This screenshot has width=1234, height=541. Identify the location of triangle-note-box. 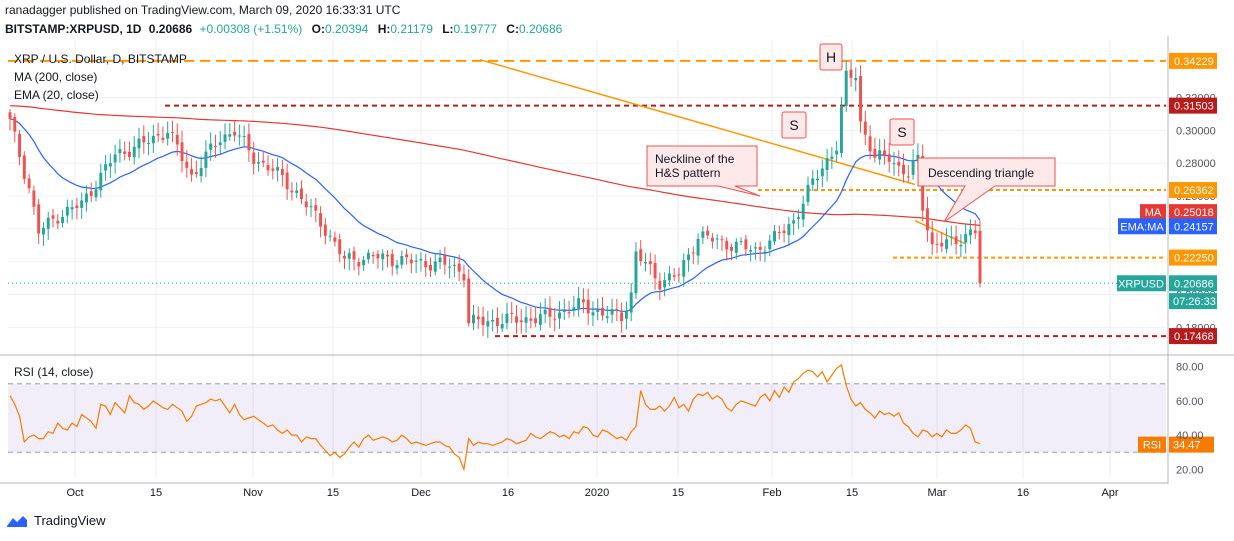
(986, 190).